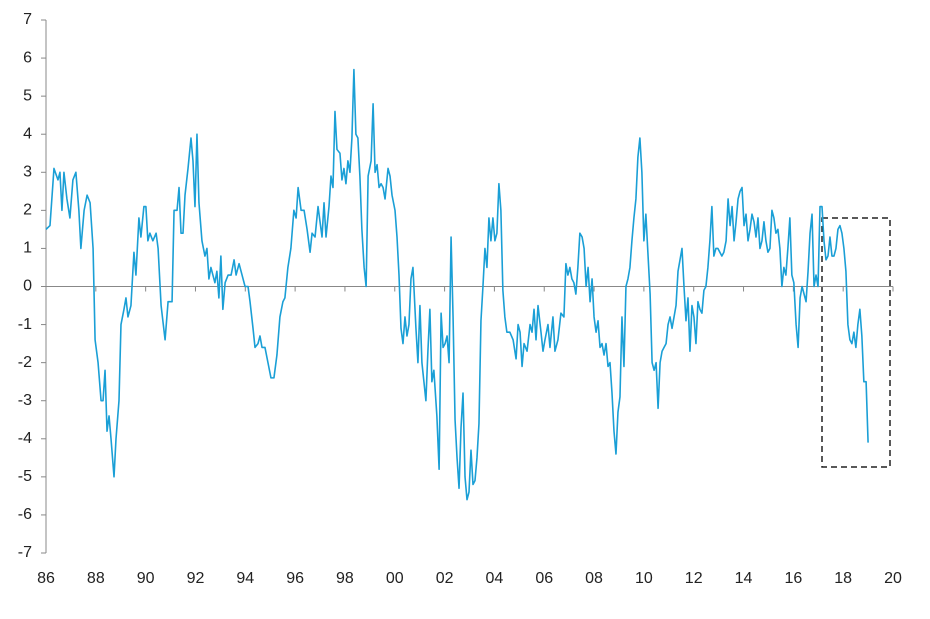 The image size is (930, 619). Describe the element at coordinates (27, 248) in the screenshot. I see `y-tick-label: 1` at that location.